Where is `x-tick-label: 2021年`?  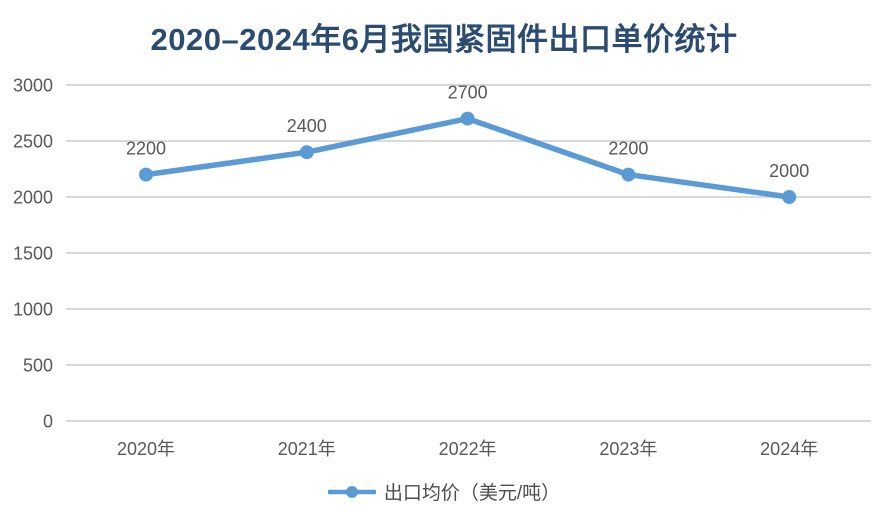 x-tick-label: 2021年 is located at coordinates (307, 449).